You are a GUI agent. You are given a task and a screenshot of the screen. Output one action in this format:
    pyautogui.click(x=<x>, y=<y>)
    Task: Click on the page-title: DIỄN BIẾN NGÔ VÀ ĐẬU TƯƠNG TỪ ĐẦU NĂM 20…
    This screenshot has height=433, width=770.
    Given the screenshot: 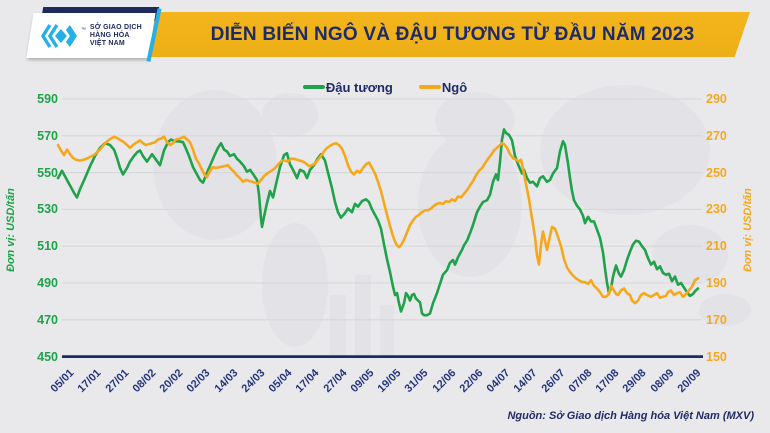 What is the action you would take?
    pyautogui.click(x=452, y=34)
    